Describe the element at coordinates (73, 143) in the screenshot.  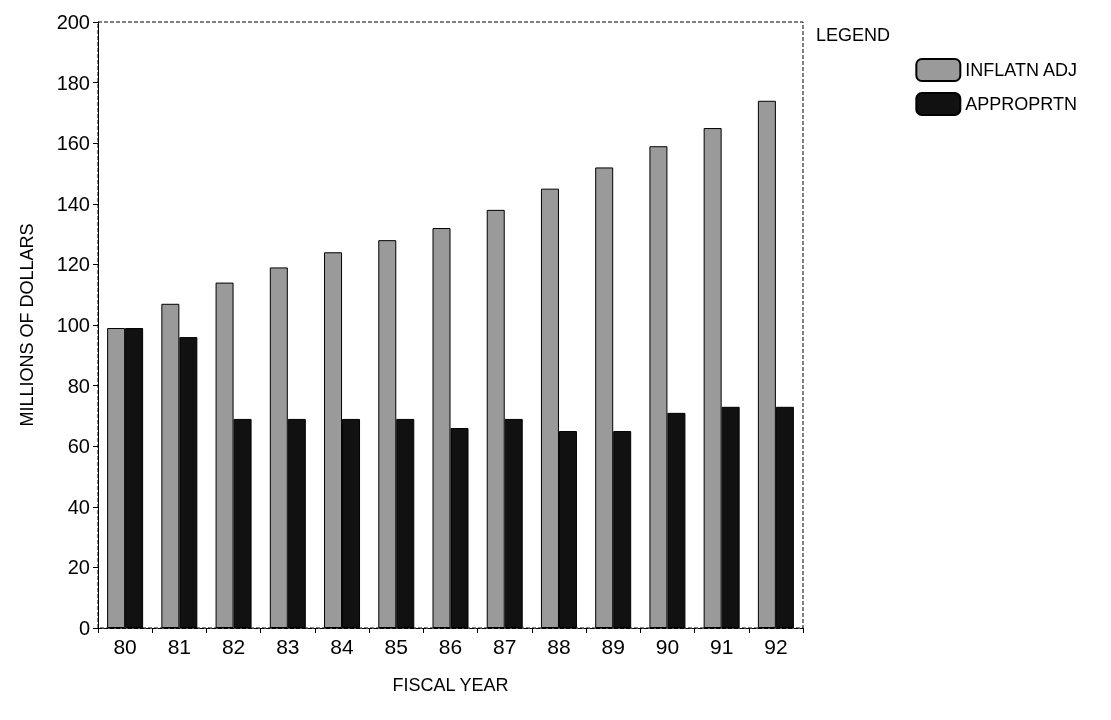
I see `y-tick-label: 160` at that location.